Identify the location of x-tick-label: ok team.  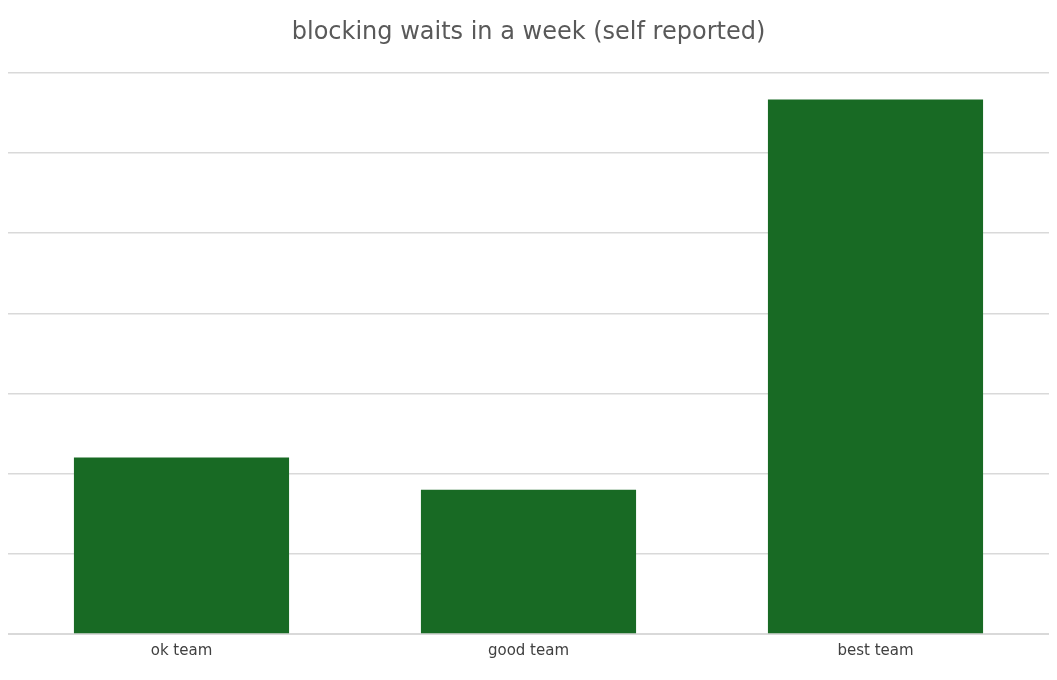
(181, 649).